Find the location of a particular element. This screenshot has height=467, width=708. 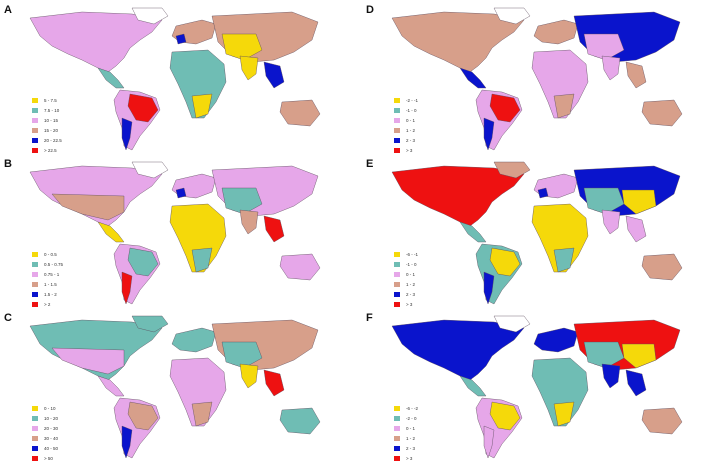

legend-text: 1.5 - 2 is located at coordinates (50, 294).